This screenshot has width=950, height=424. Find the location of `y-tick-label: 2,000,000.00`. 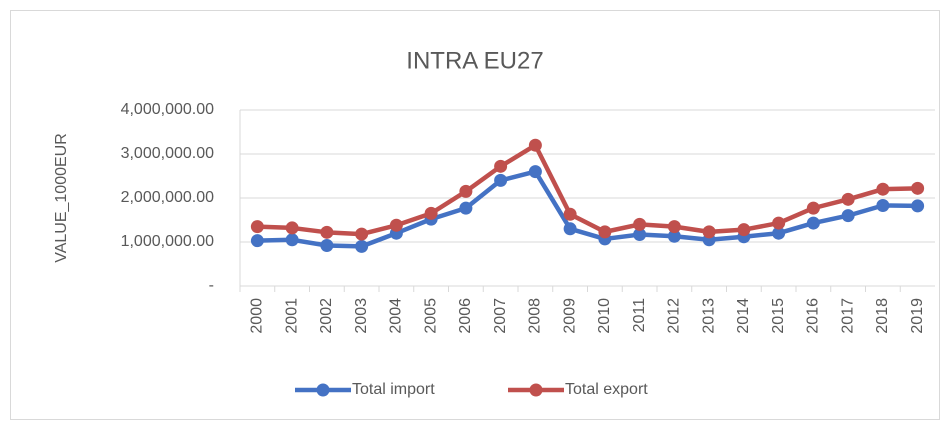

y-tick-label: 2,000,000.00 is located at coordinates (168, 197).